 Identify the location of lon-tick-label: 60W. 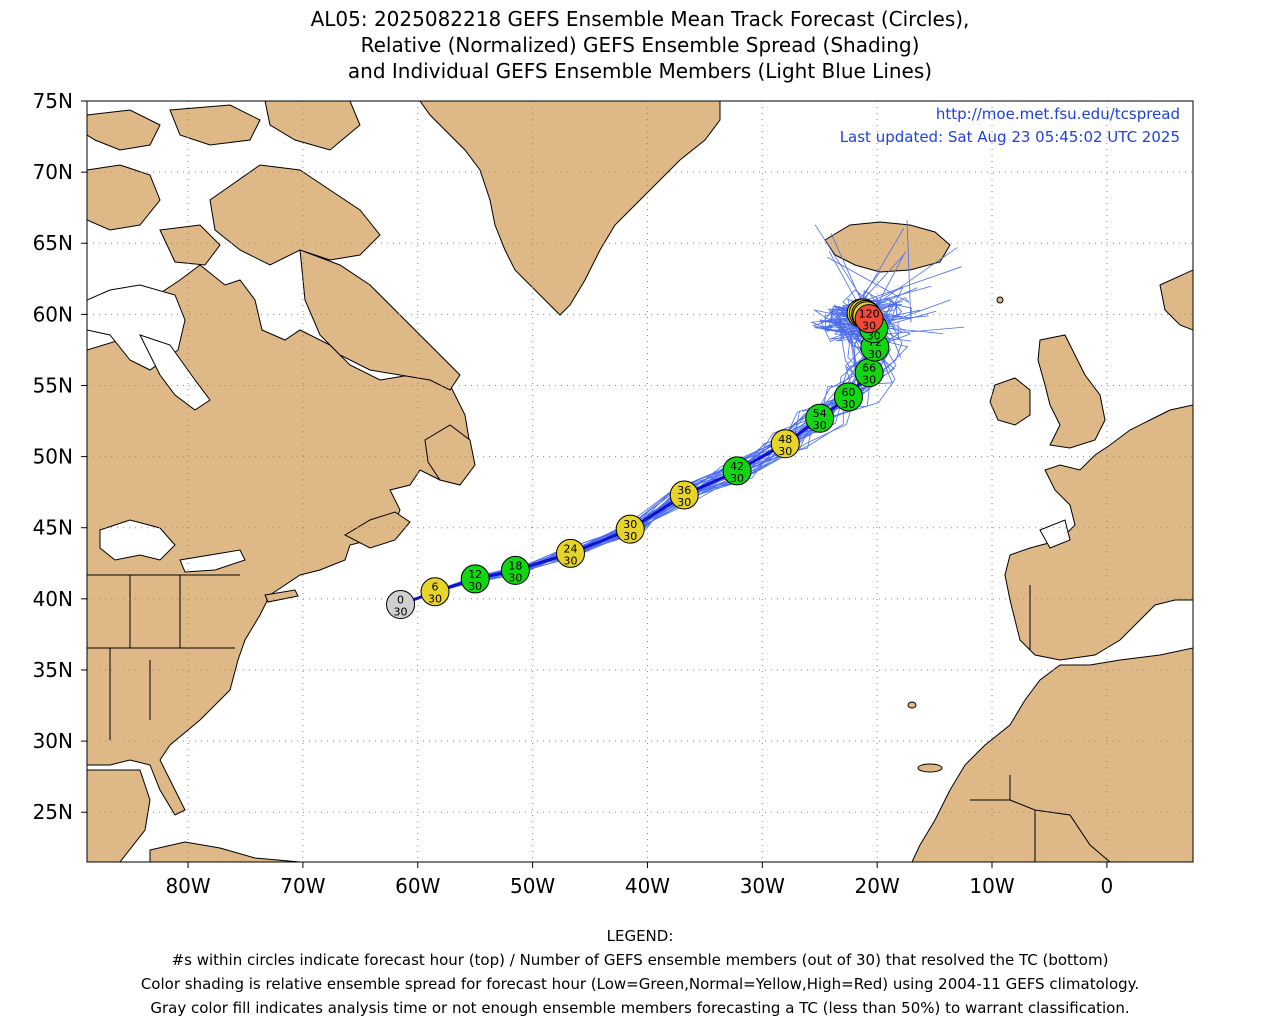
(417, 886).